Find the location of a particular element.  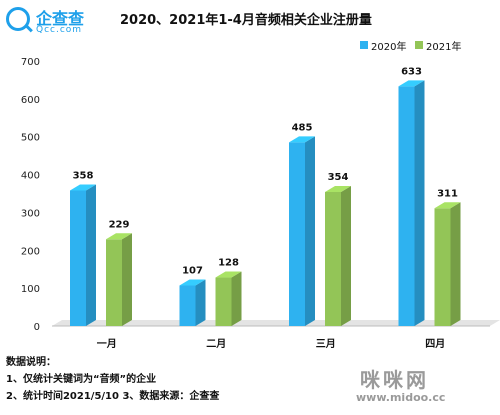

logo-domain: Qcc.com is located at coordinates (59, 30).